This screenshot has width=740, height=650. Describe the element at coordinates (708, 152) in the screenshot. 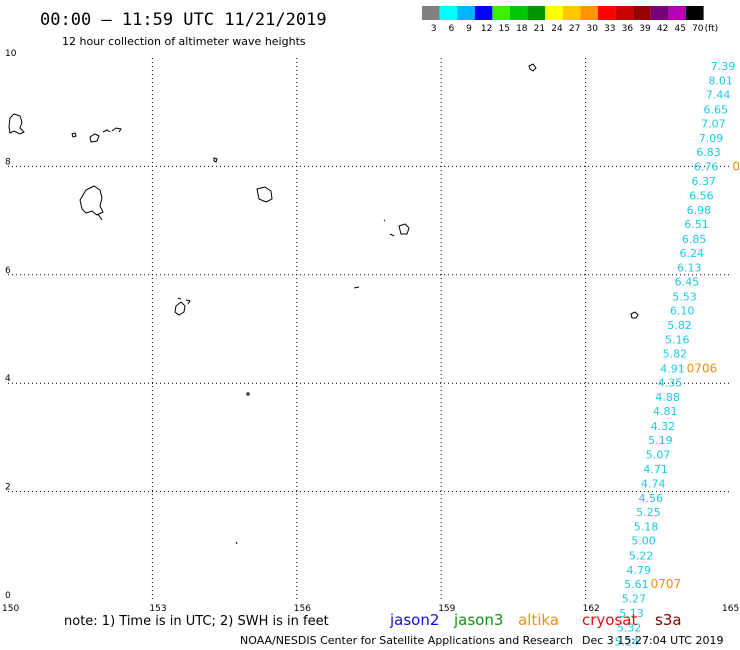

I see `wave-height-label: 6.83` at that location.